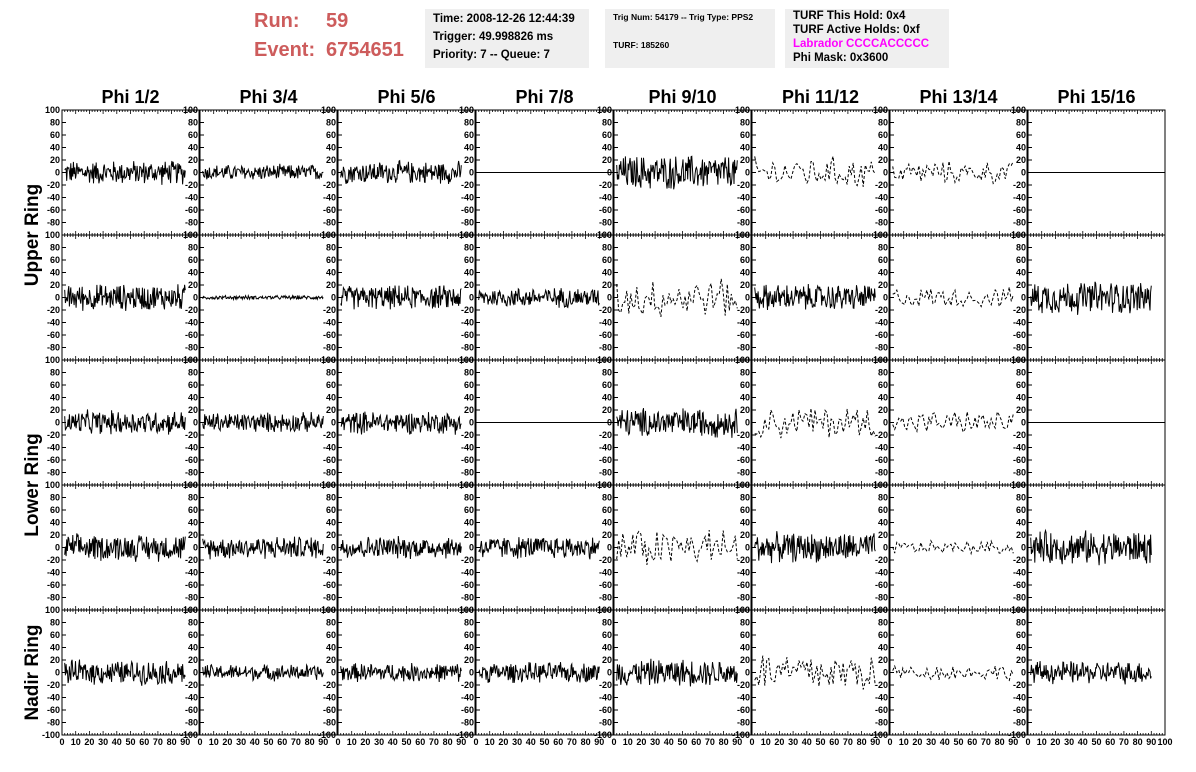 This screenshot has height=772, width=1196. What do you see at coordinates (849, 16) in the screenshot?
I see `turf-this-hold-text: TURF This Hold: 0x4` at bounding box center [849, 16].